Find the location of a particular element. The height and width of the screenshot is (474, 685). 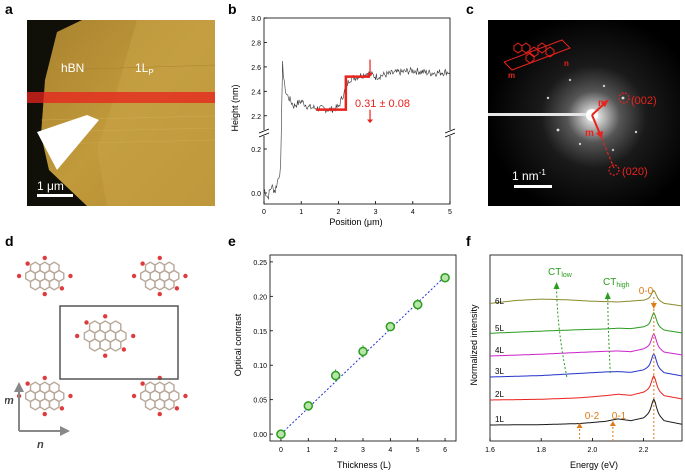

panel-label-d: d is located at coordinates (9, 241).